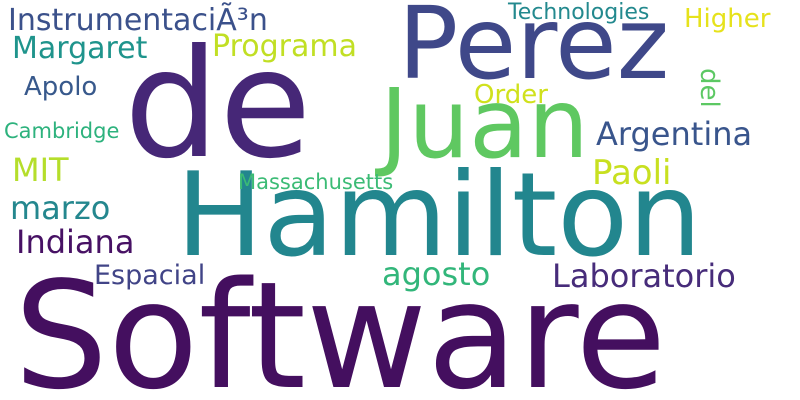 The width and height of the screenshot is (800, 400). I want to click on word-mit: MIT, so click(40, 170).